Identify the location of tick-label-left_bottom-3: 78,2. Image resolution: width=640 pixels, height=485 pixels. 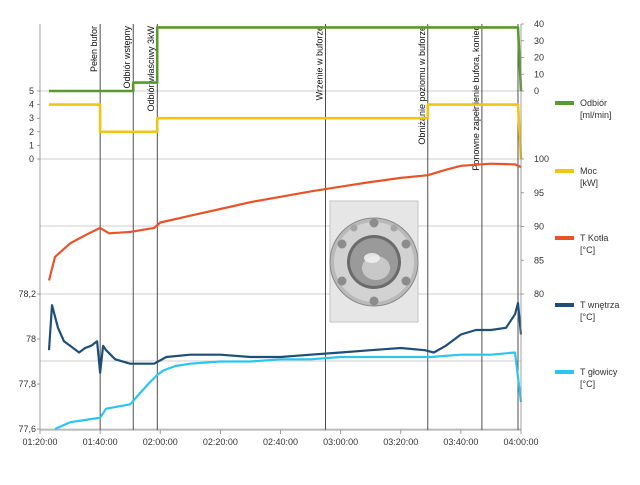
(27, 294).